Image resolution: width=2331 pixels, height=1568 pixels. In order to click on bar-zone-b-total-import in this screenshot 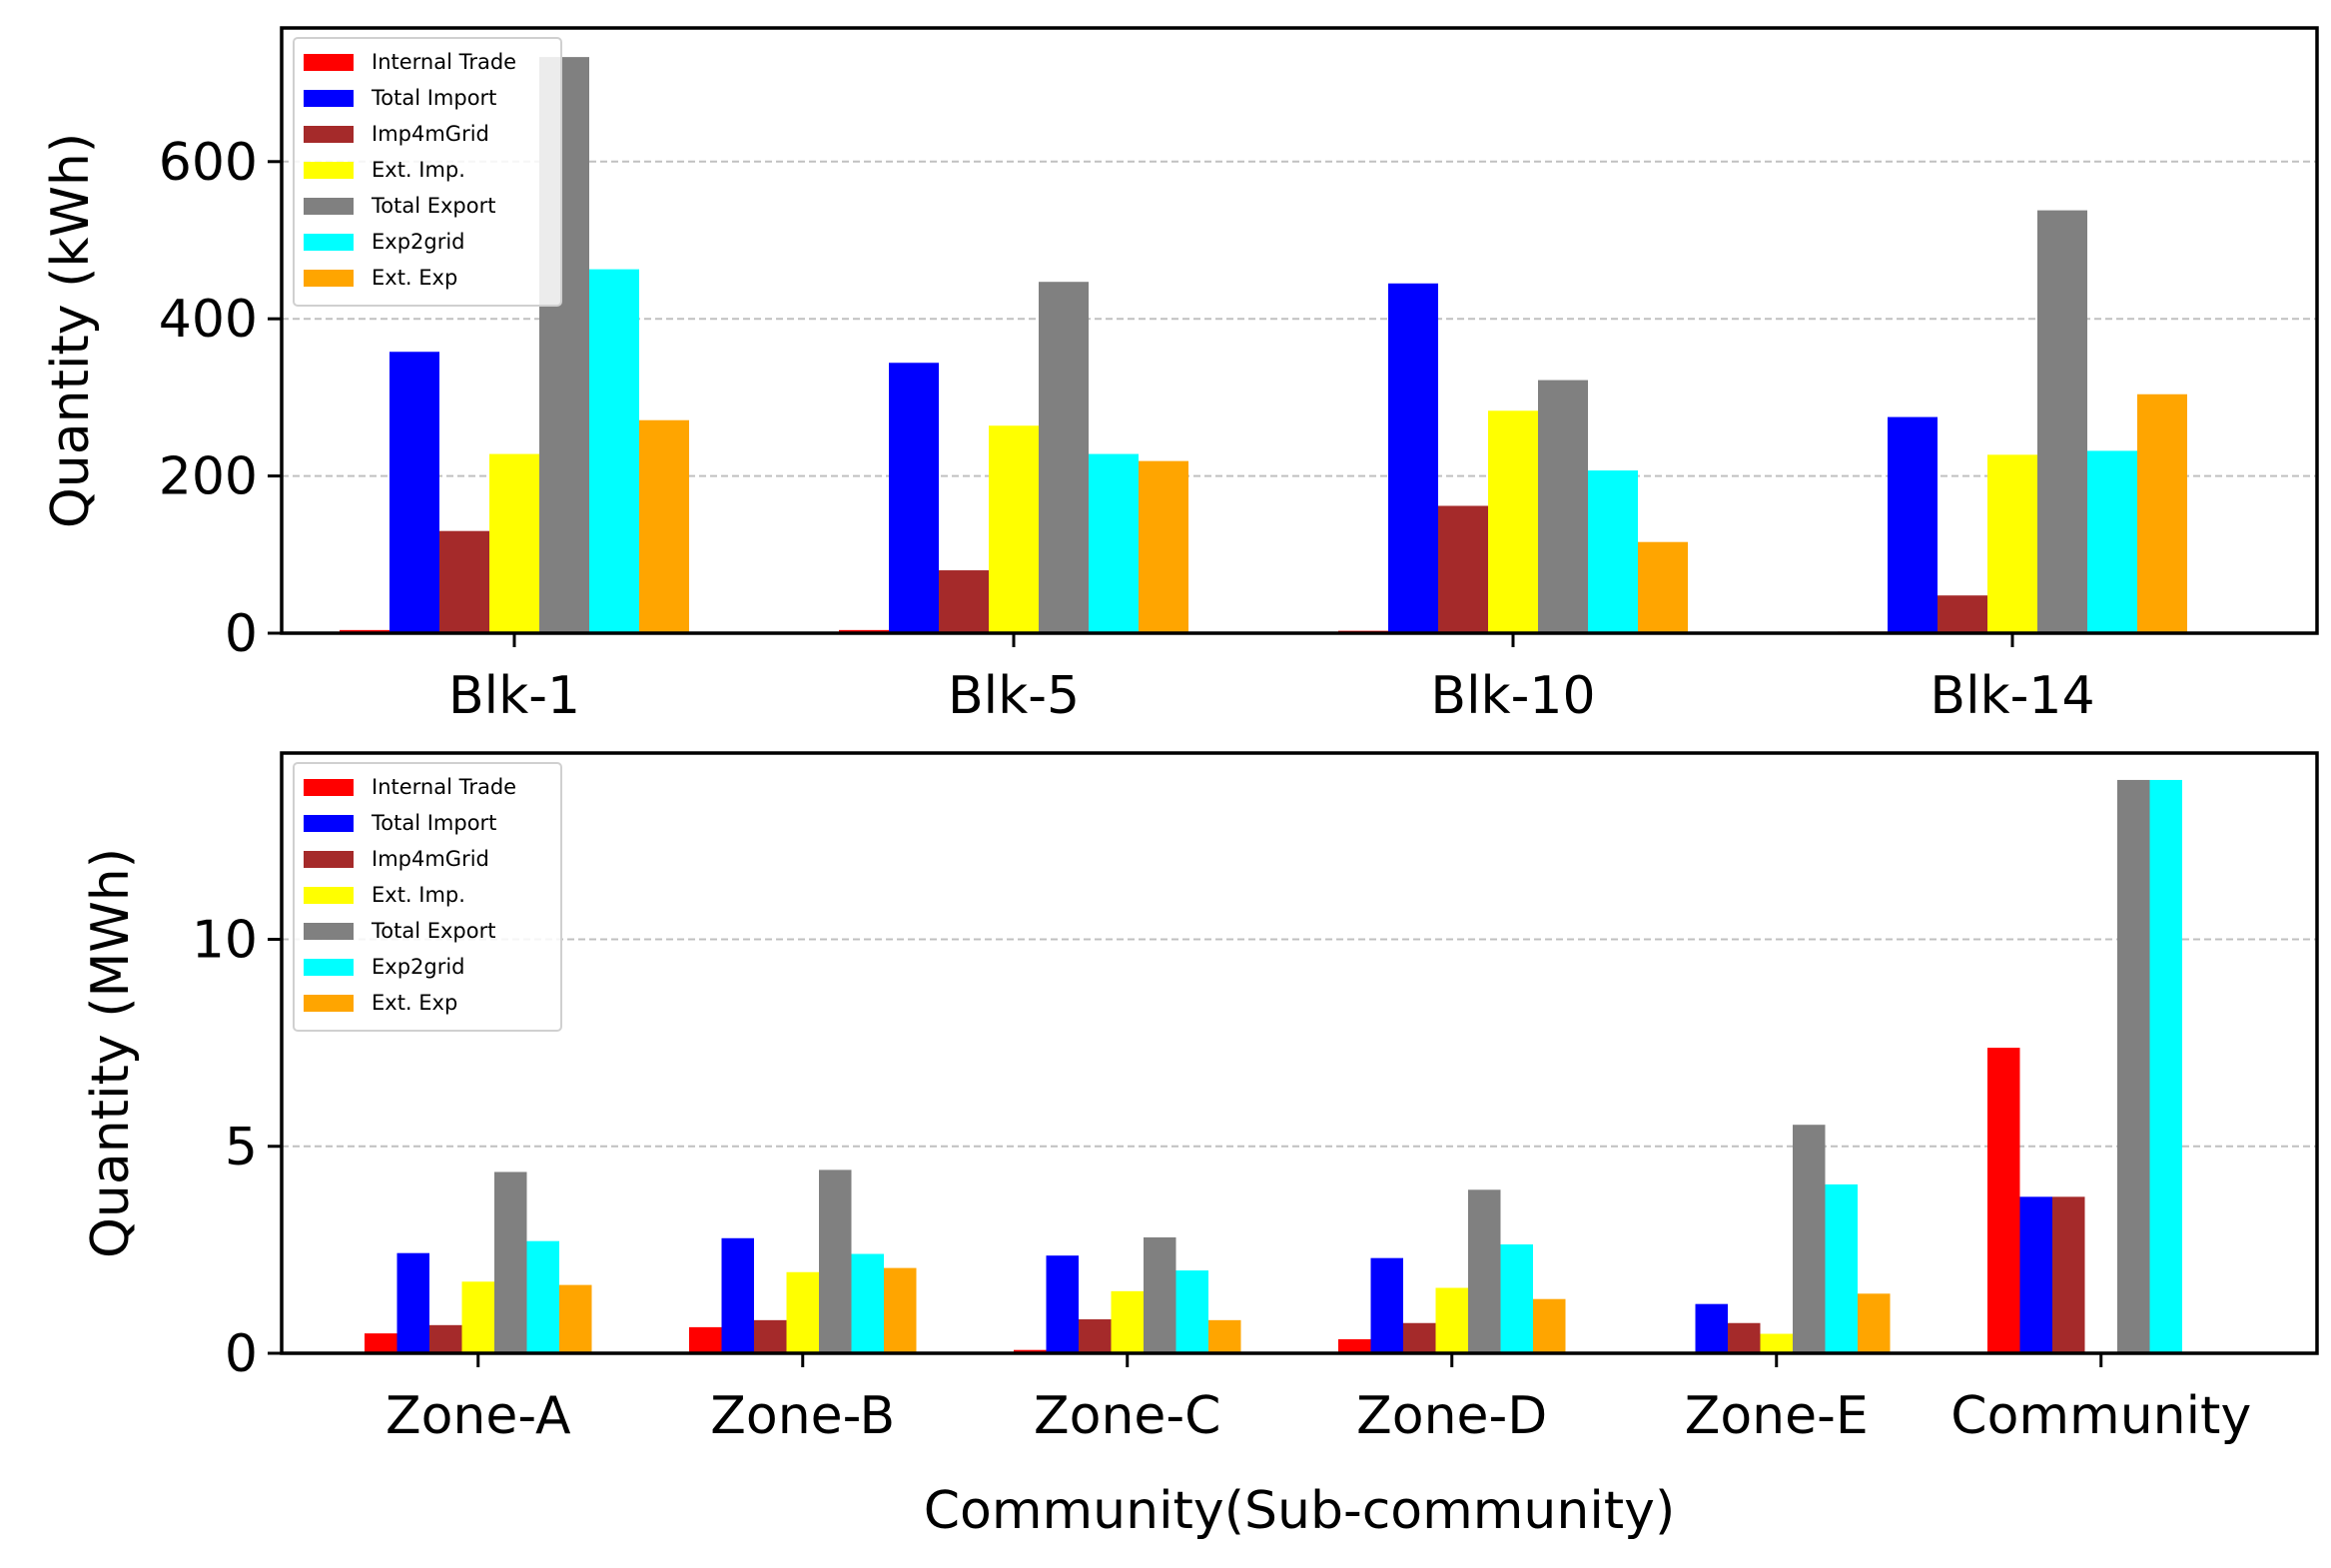, I will do `click(737, 1295)`.